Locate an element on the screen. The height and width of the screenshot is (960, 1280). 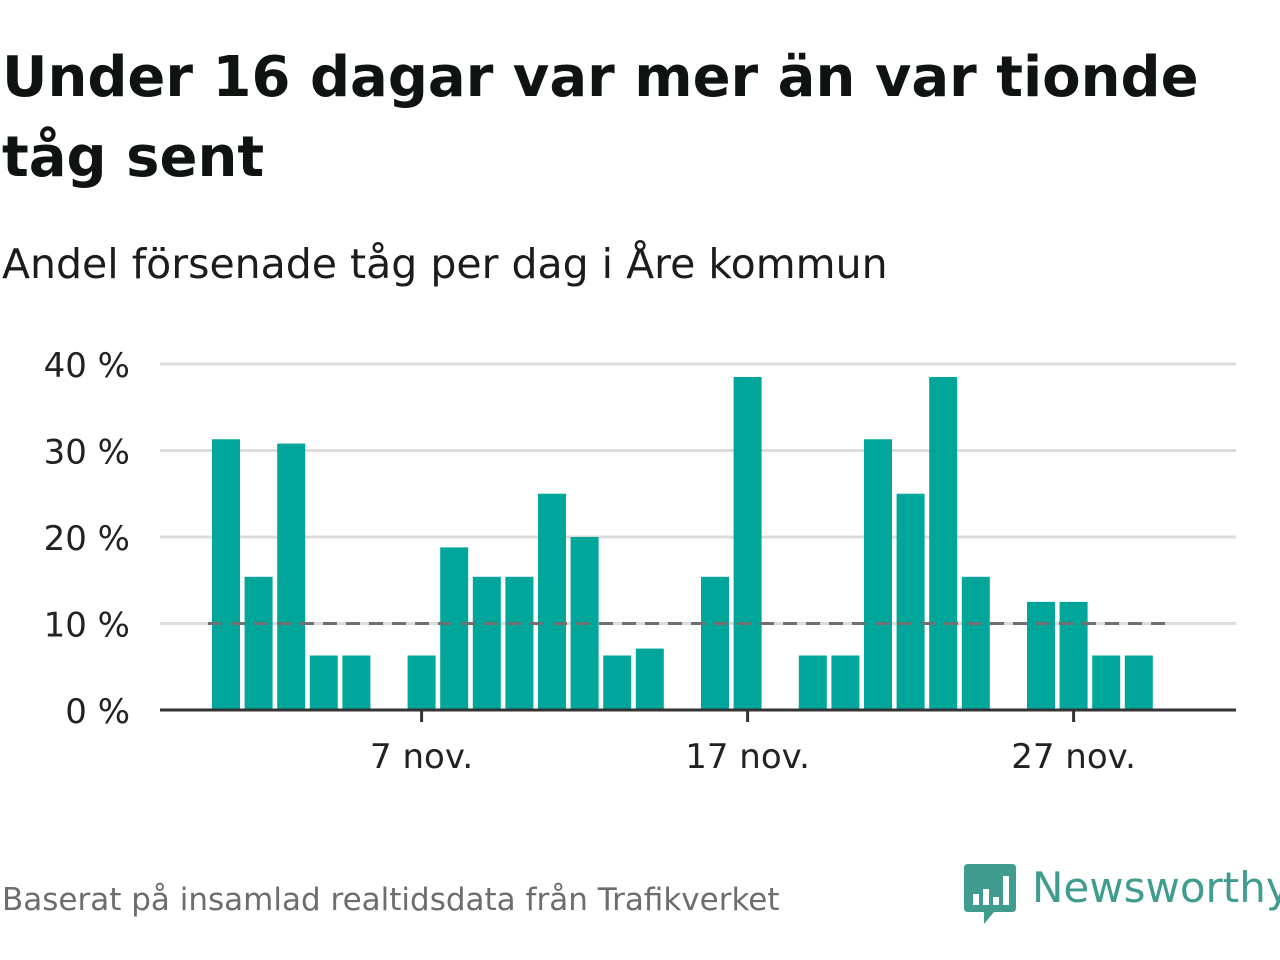
brand-logo: Newsworthy is located at coordinates (1122, 894).